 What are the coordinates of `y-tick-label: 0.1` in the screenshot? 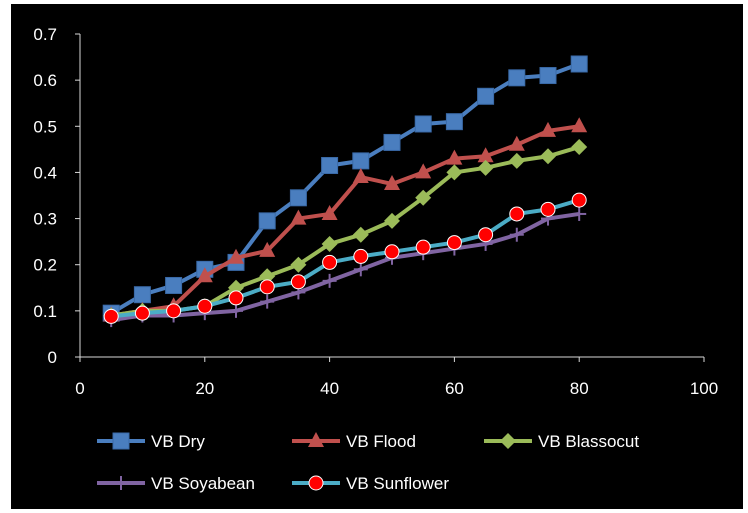 It's located at (45, 311).